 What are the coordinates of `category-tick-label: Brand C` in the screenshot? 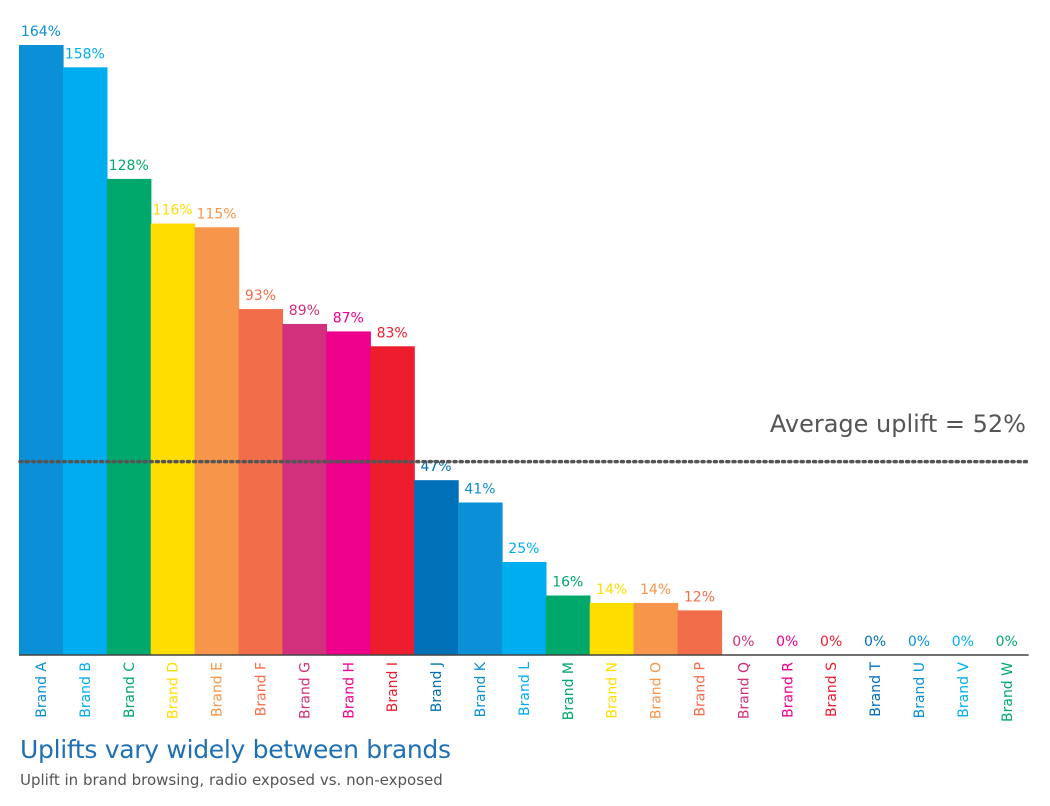 It's located at (130, 690).